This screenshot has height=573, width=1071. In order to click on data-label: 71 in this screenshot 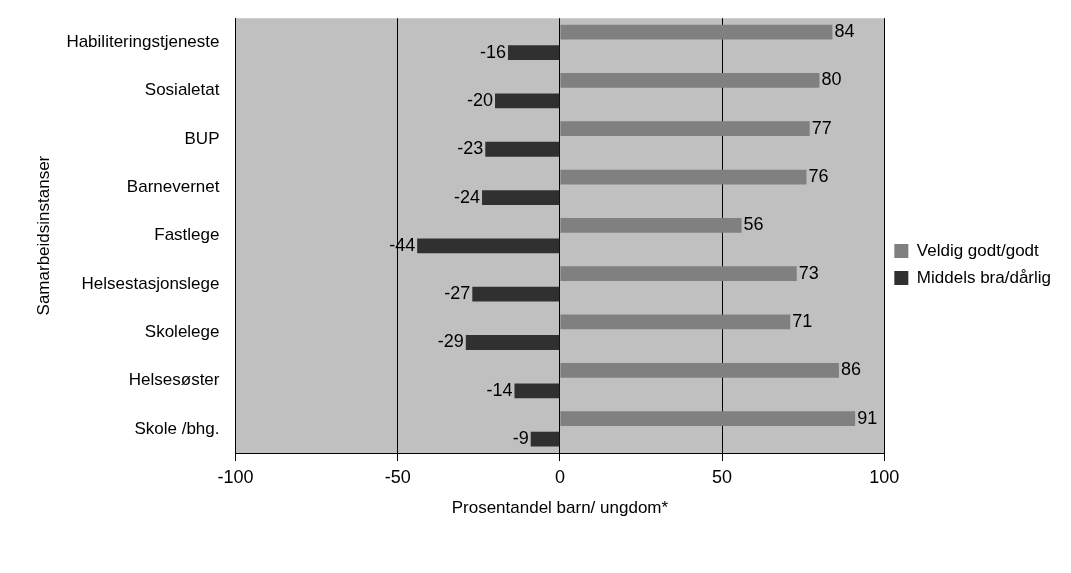, I will do `click(802, 320)`.